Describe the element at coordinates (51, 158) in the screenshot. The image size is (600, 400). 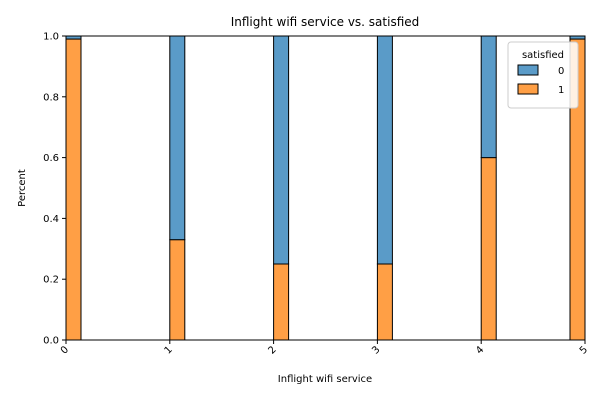
I see `y-tick-label: 0.6` at that location.